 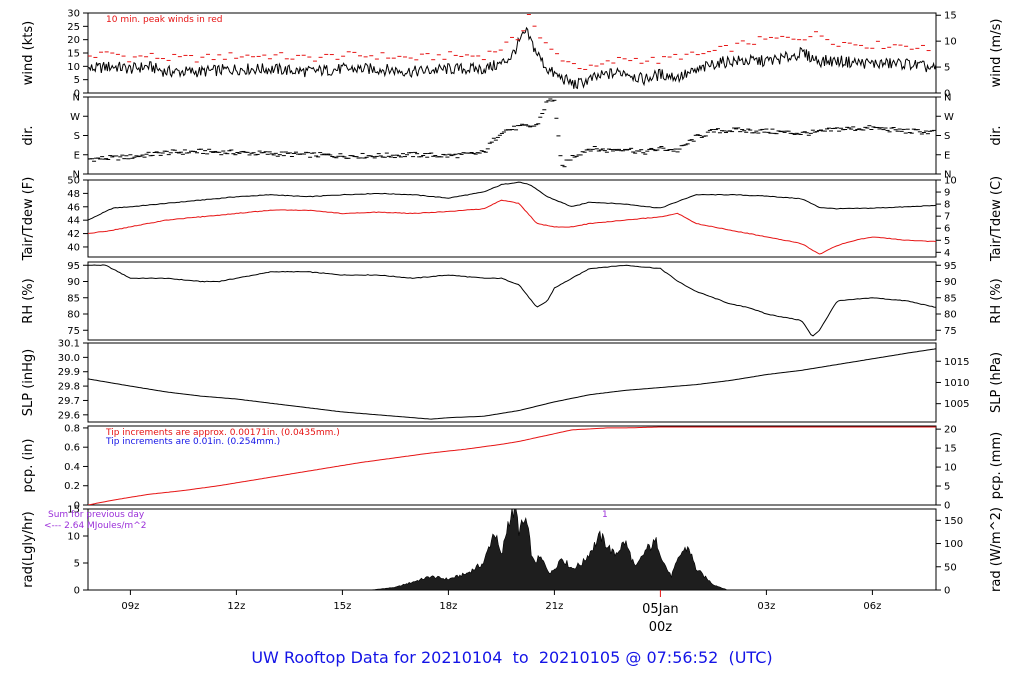 What do you see at coordinates (950, 430) in the screenshot?
I see `y-right-tick-label: 20` at bounding box center [950, 430].